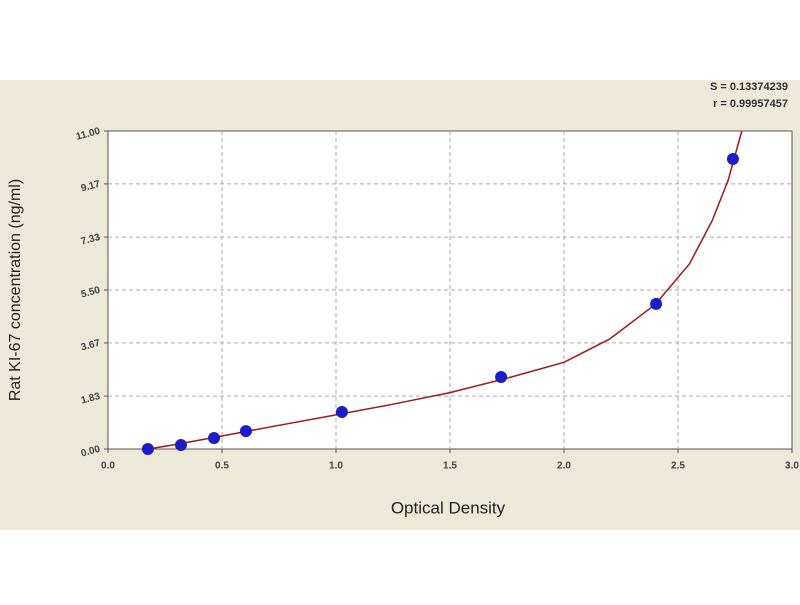 The image size is (800, 605). Describe the element at coordinates (222, 466) in the screenshot. I see `x-tick-label: 0.5` at that location.